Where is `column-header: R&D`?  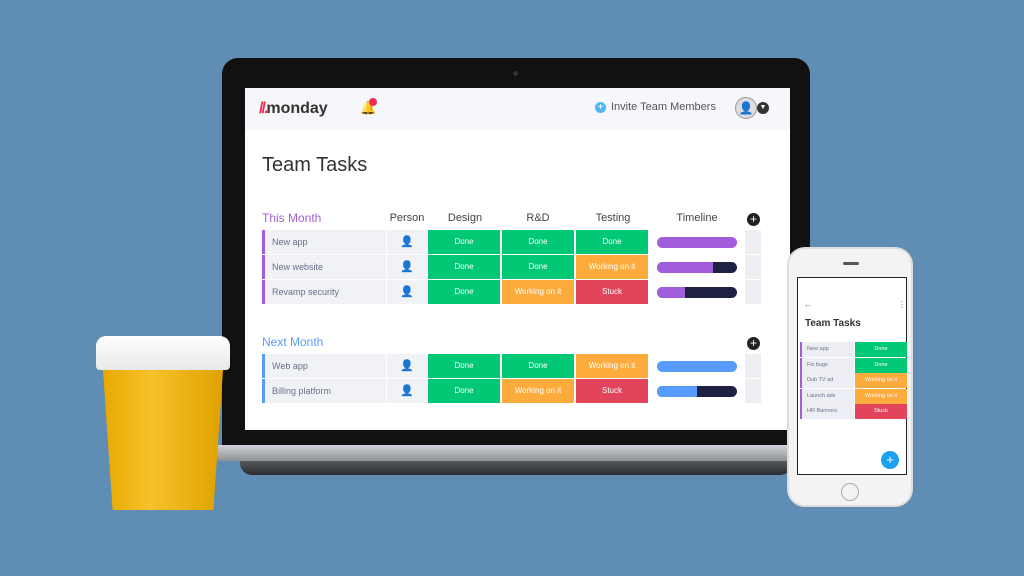 column-header: R&D is located at coordinates (538, 218).